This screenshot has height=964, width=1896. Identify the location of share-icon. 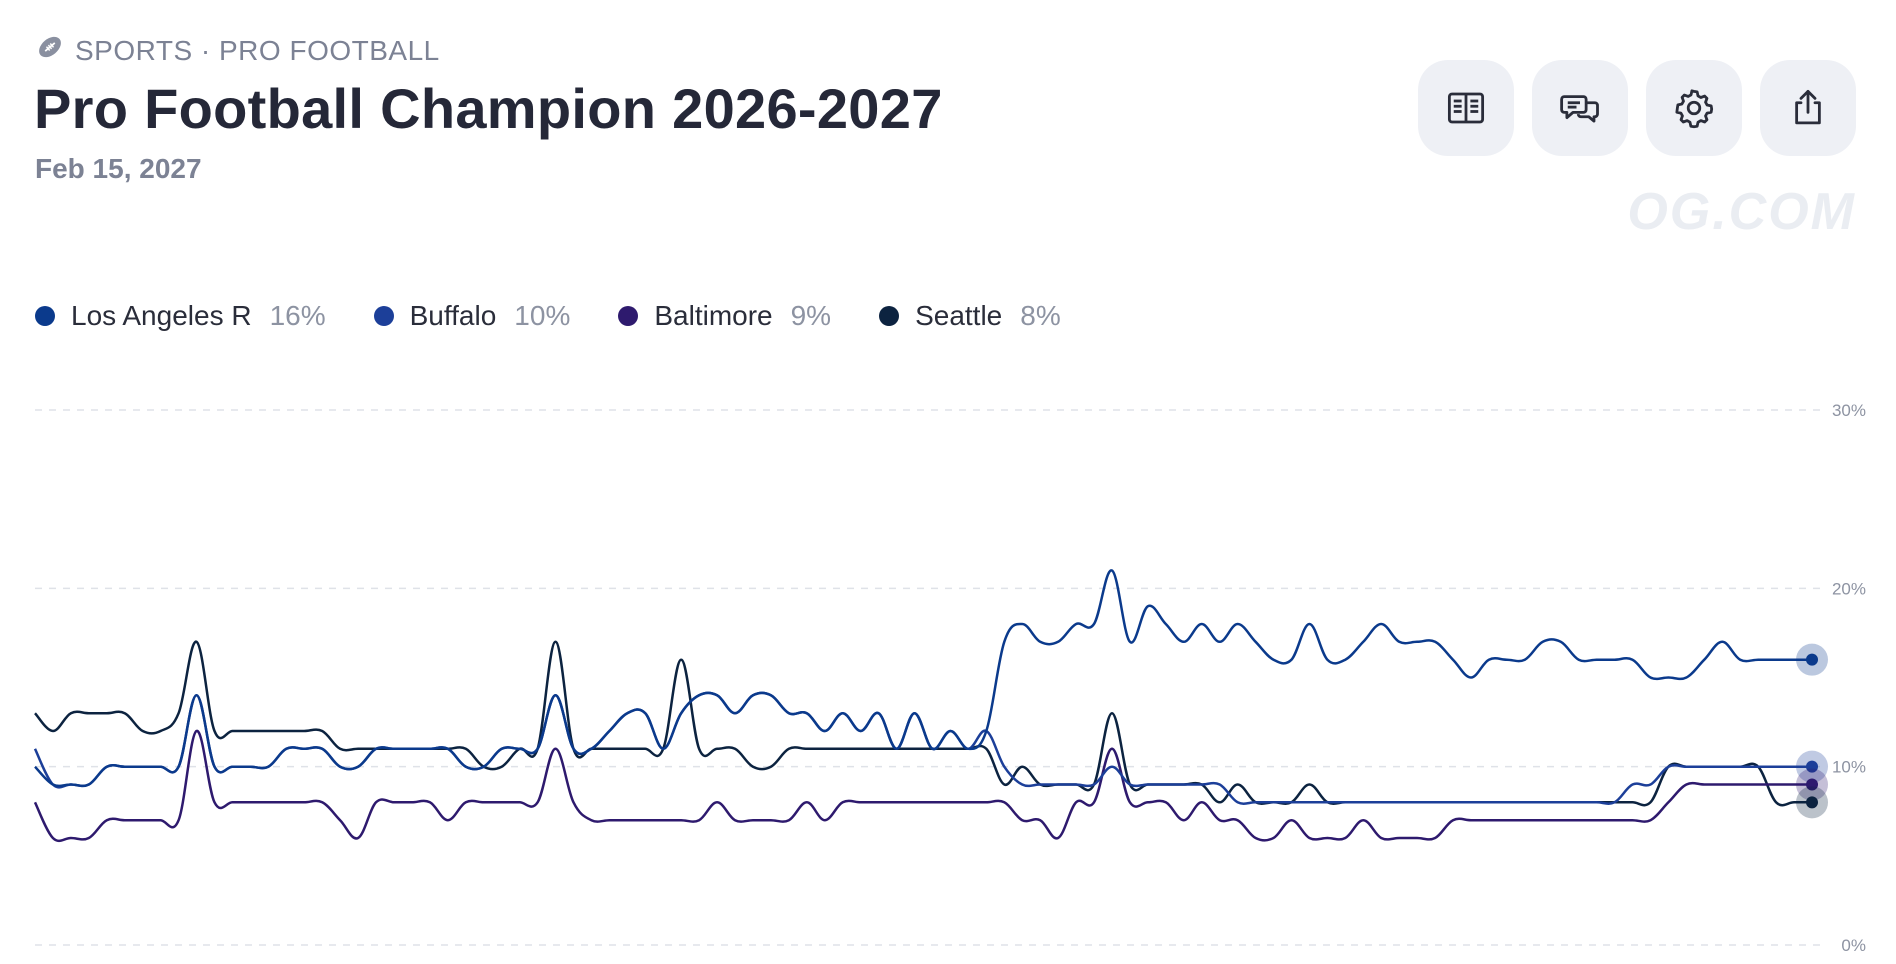
(1808, 107).